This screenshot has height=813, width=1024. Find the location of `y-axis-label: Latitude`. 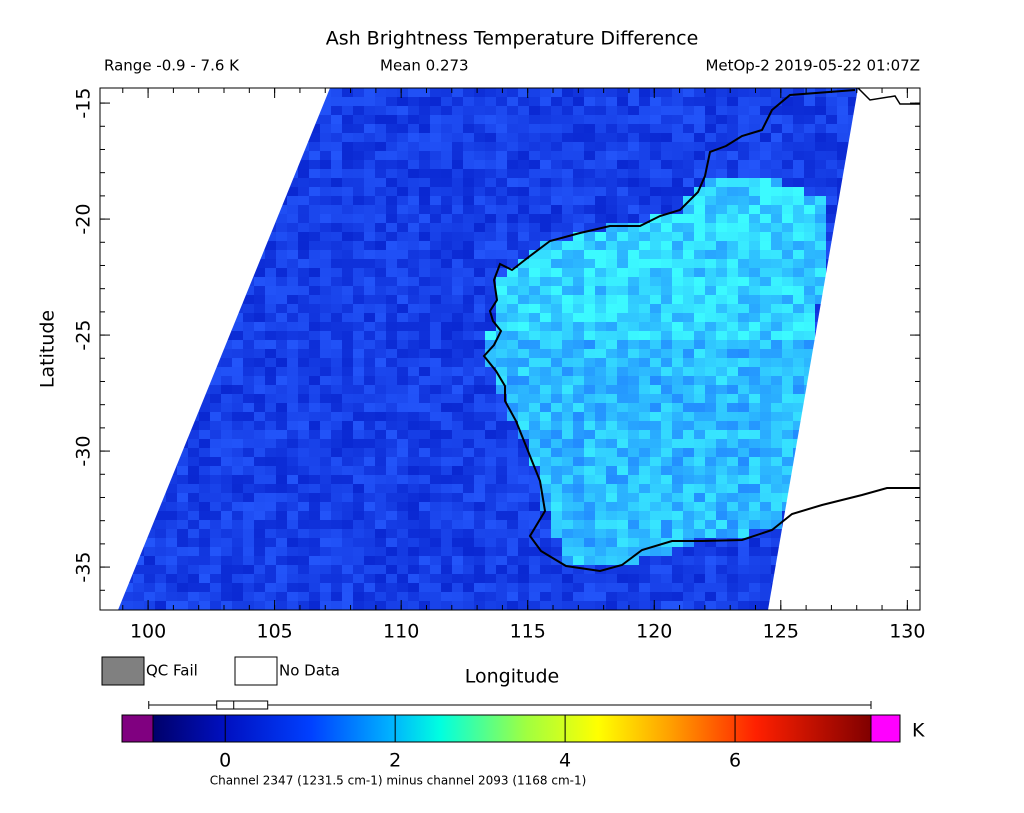

y-axis-label: Latitude is located at coordinates (48, 349).